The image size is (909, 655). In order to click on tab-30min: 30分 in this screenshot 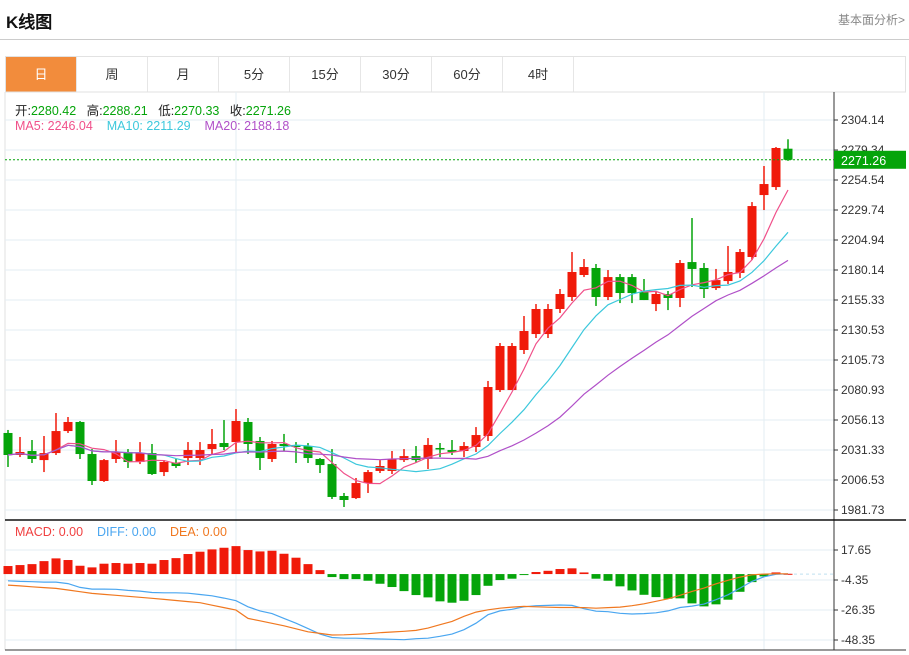, I will do `click(396, 74)`.